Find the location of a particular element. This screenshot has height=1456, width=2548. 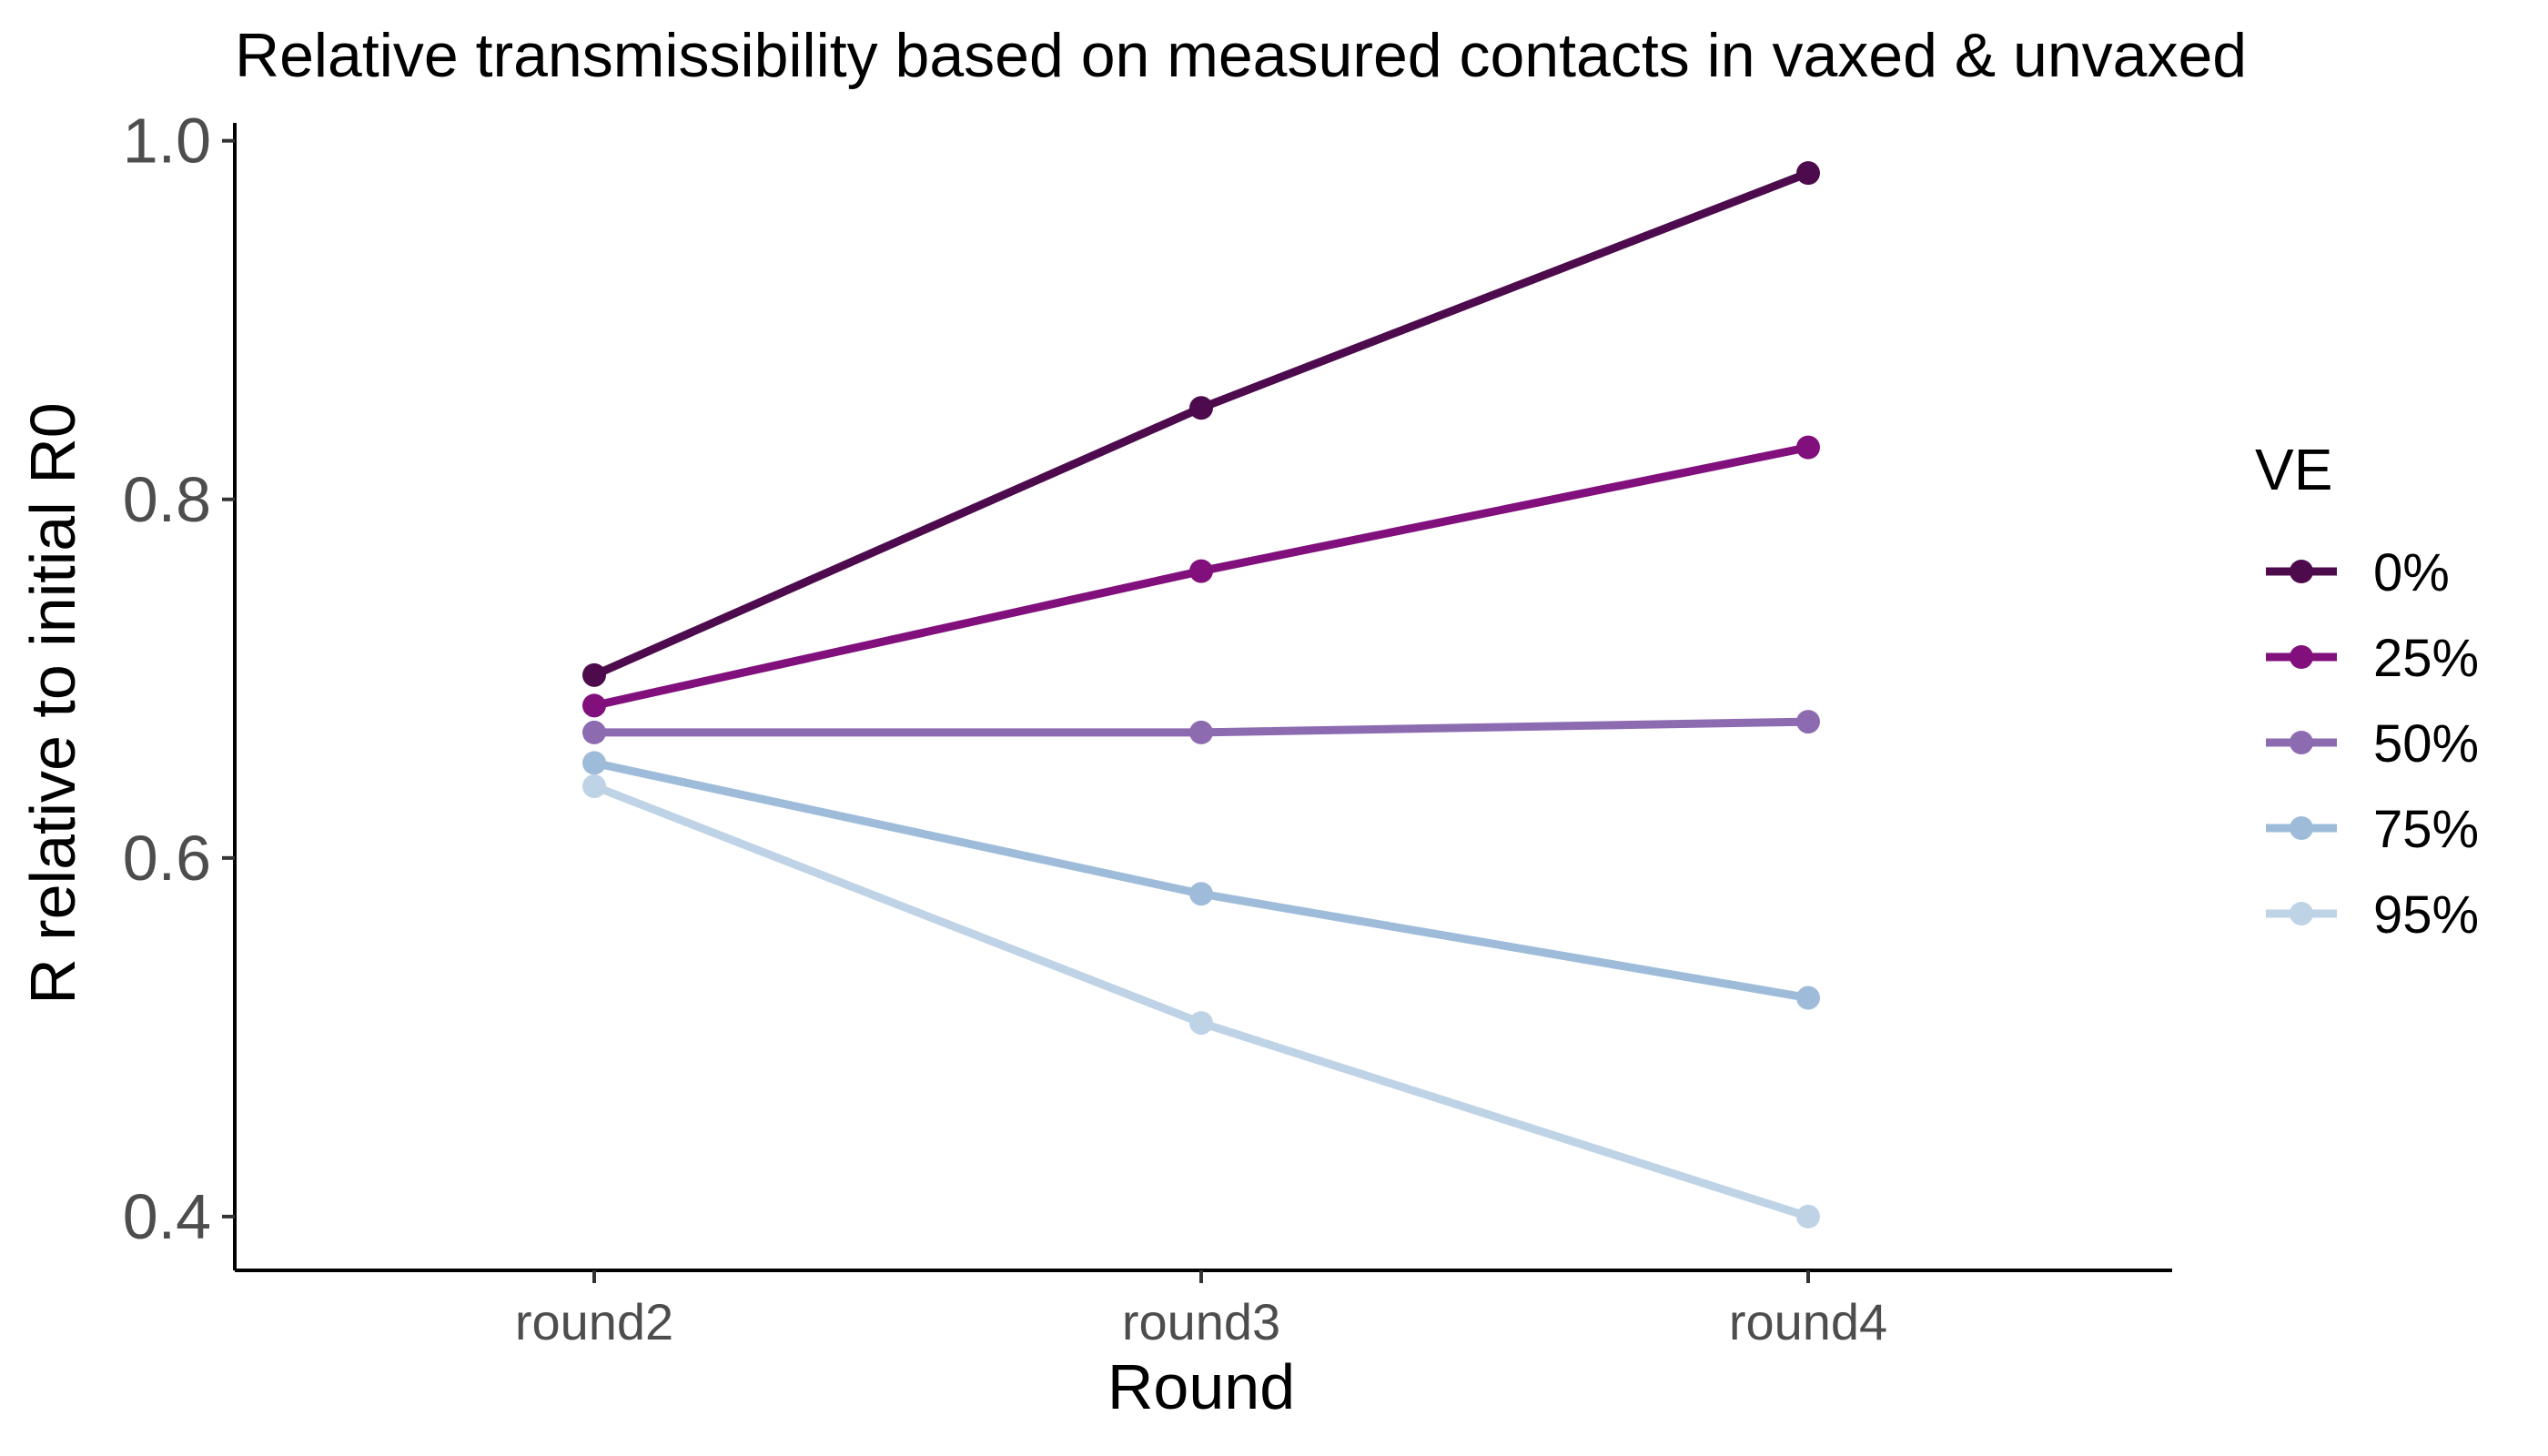

legend-item: 50% is located at coordinates (2373, 744).